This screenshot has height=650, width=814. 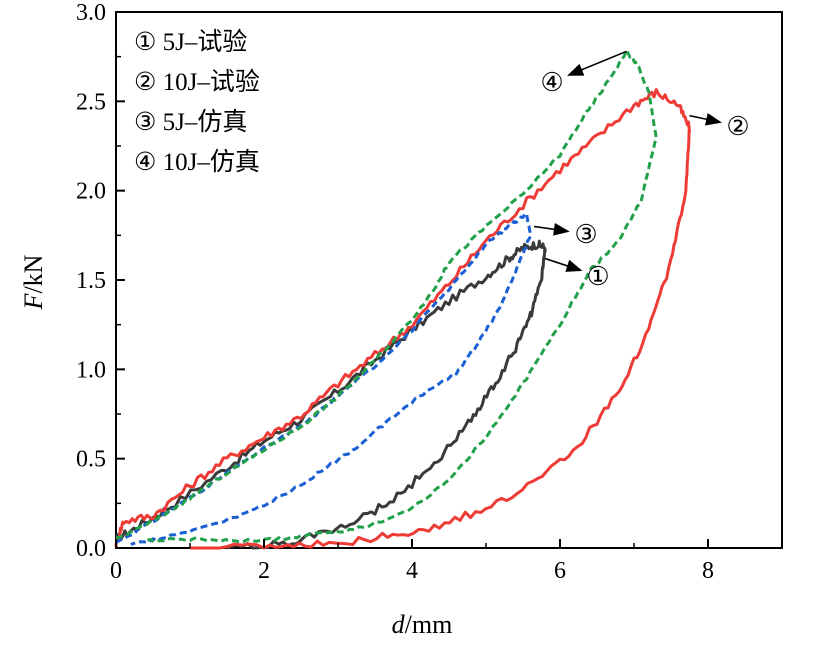 What do you see at coordinates (197, 102) in the screenshot?
I see `legend: ① 5J–试验 ② 10J–试验 ③ 5J–仿真 ④ 10J–仿真` at bounding box center [197, 102].